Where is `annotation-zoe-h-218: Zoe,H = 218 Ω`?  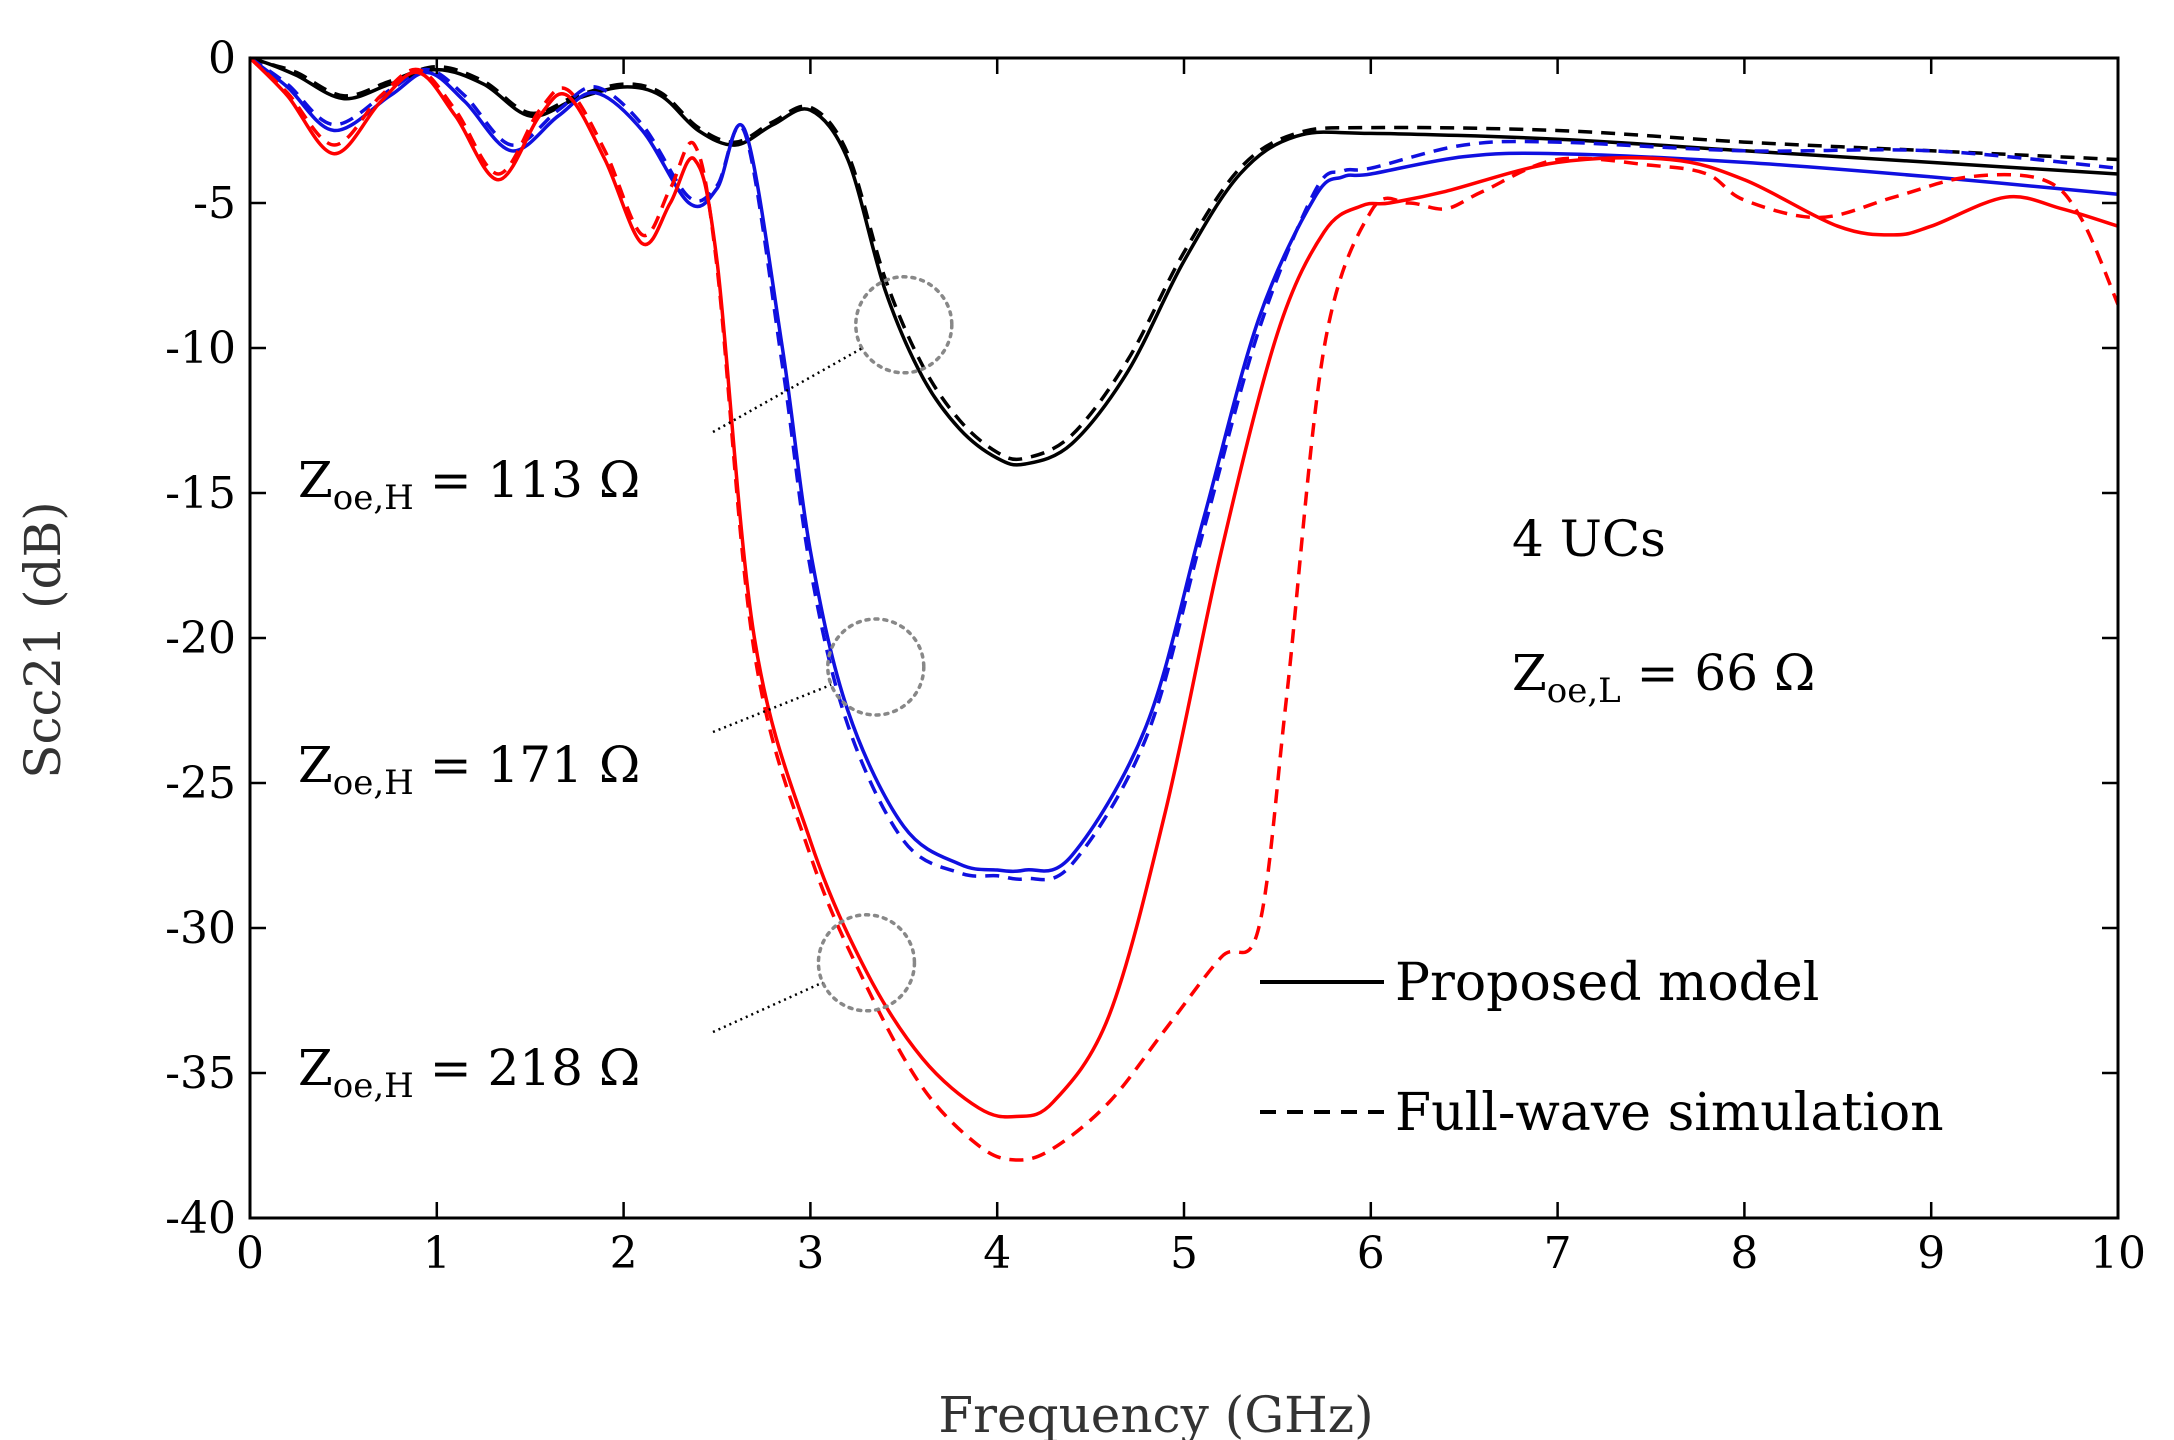 annotation-zoe-h-218: Zoe,H = 218 Ω is located at coordinates (469, 1072).